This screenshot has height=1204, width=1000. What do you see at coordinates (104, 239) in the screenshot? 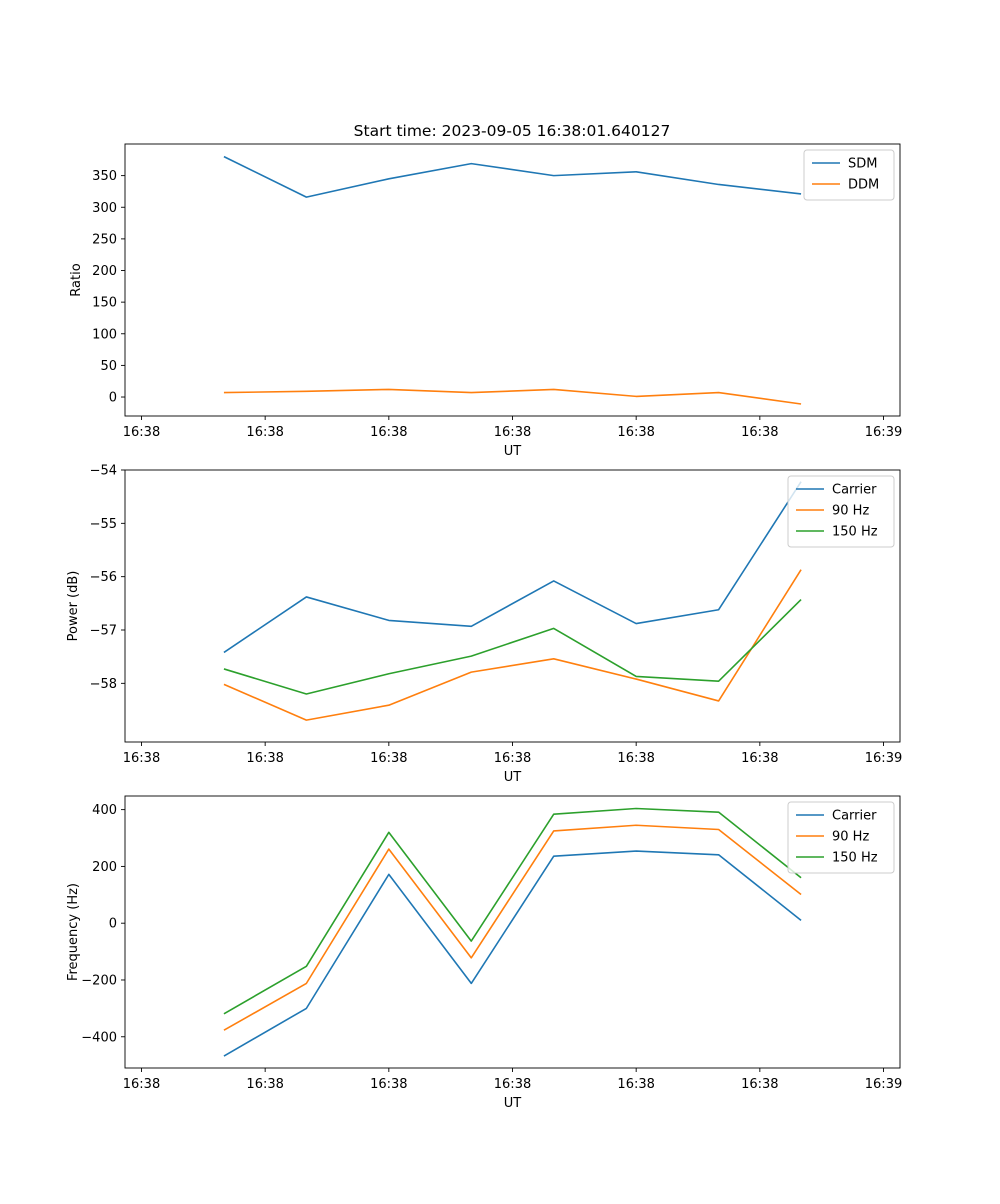
I see `y-tick-label: 250` at bounding box center [104, 239].